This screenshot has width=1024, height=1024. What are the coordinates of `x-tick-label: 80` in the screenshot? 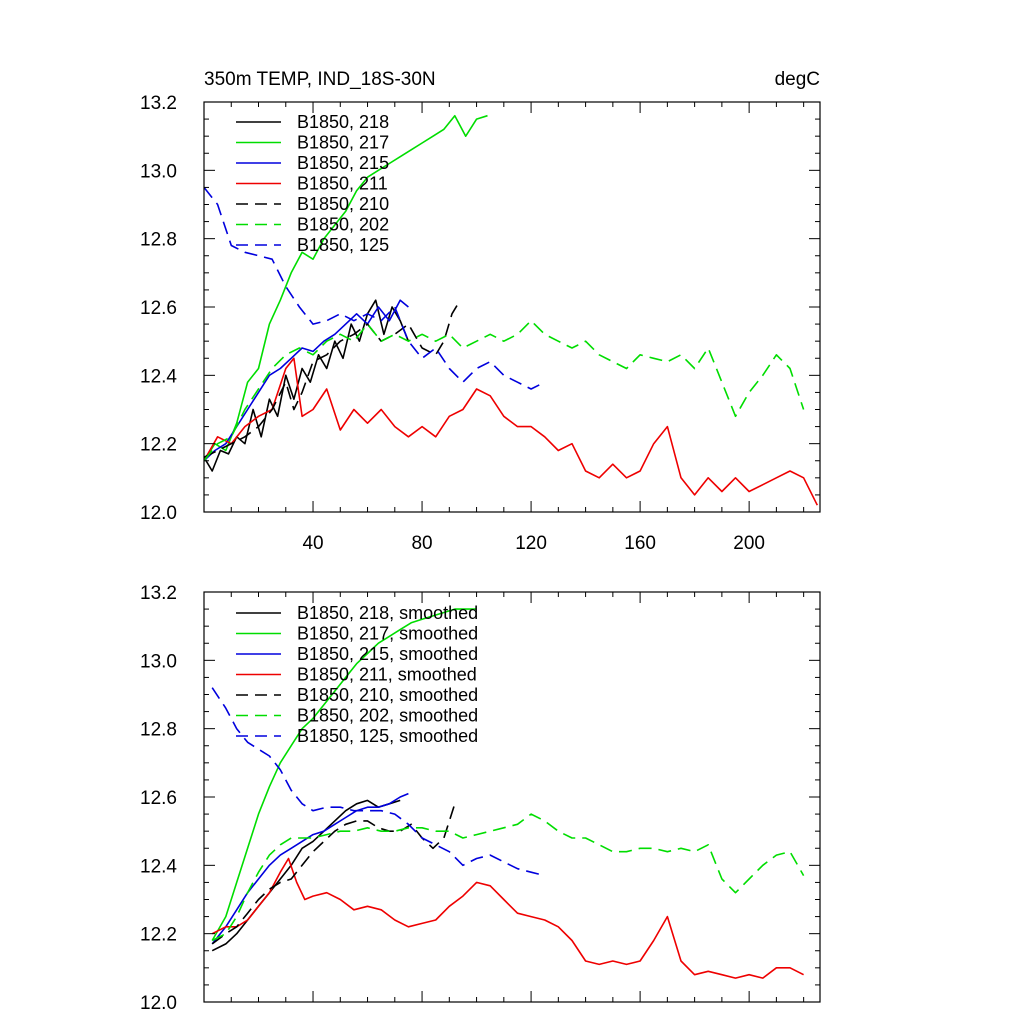 It's located at (421, 543).